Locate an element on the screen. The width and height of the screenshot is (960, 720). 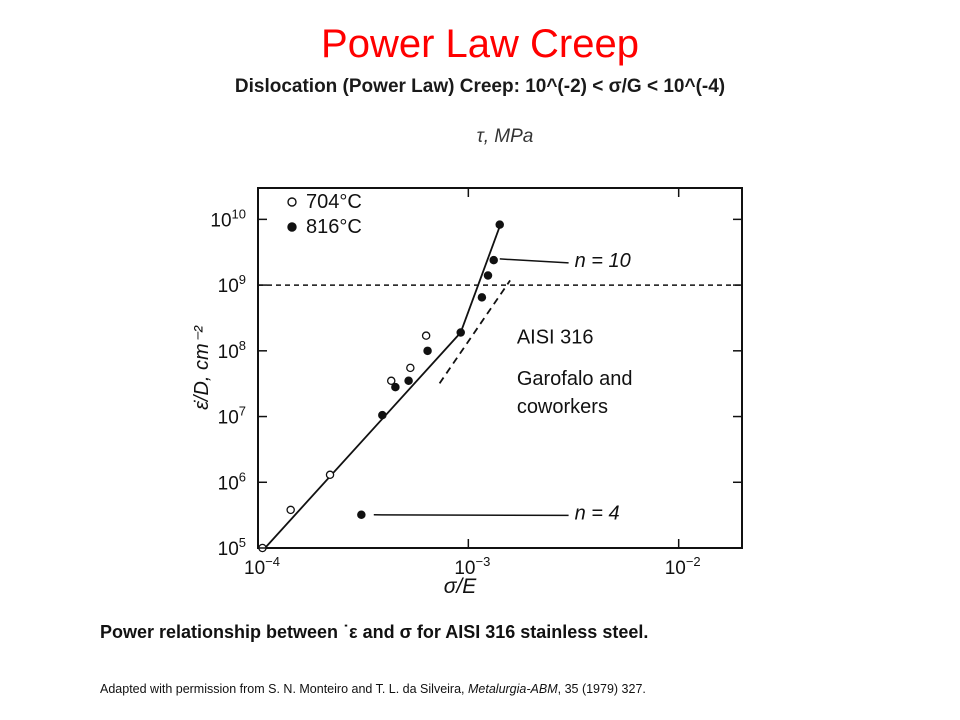
y-tick-label-6: 10¹⁰ is located at coordinates (228, 218).